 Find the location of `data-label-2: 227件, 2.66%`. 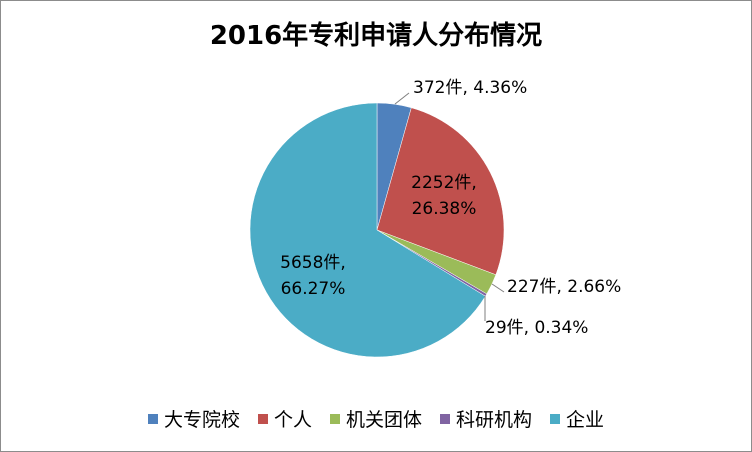

data-label-2: 227件, 2.66% is located at coordinates (564, 287).